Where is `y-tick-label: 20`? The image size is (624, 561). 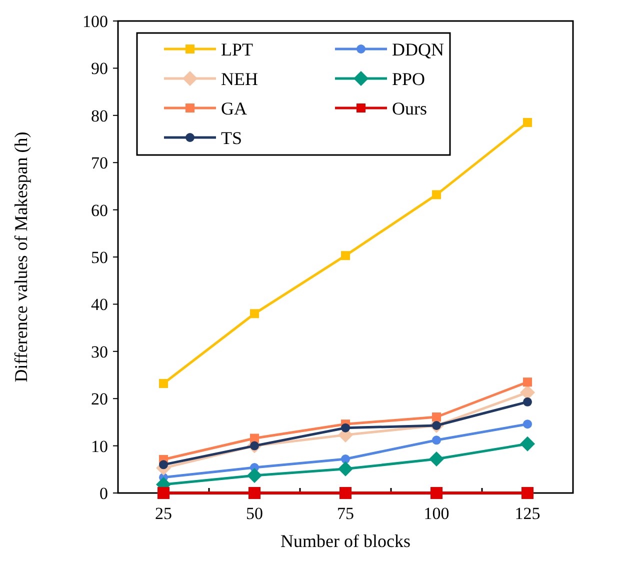 y-tick-label: 20 is located at coordinates (99, 399).